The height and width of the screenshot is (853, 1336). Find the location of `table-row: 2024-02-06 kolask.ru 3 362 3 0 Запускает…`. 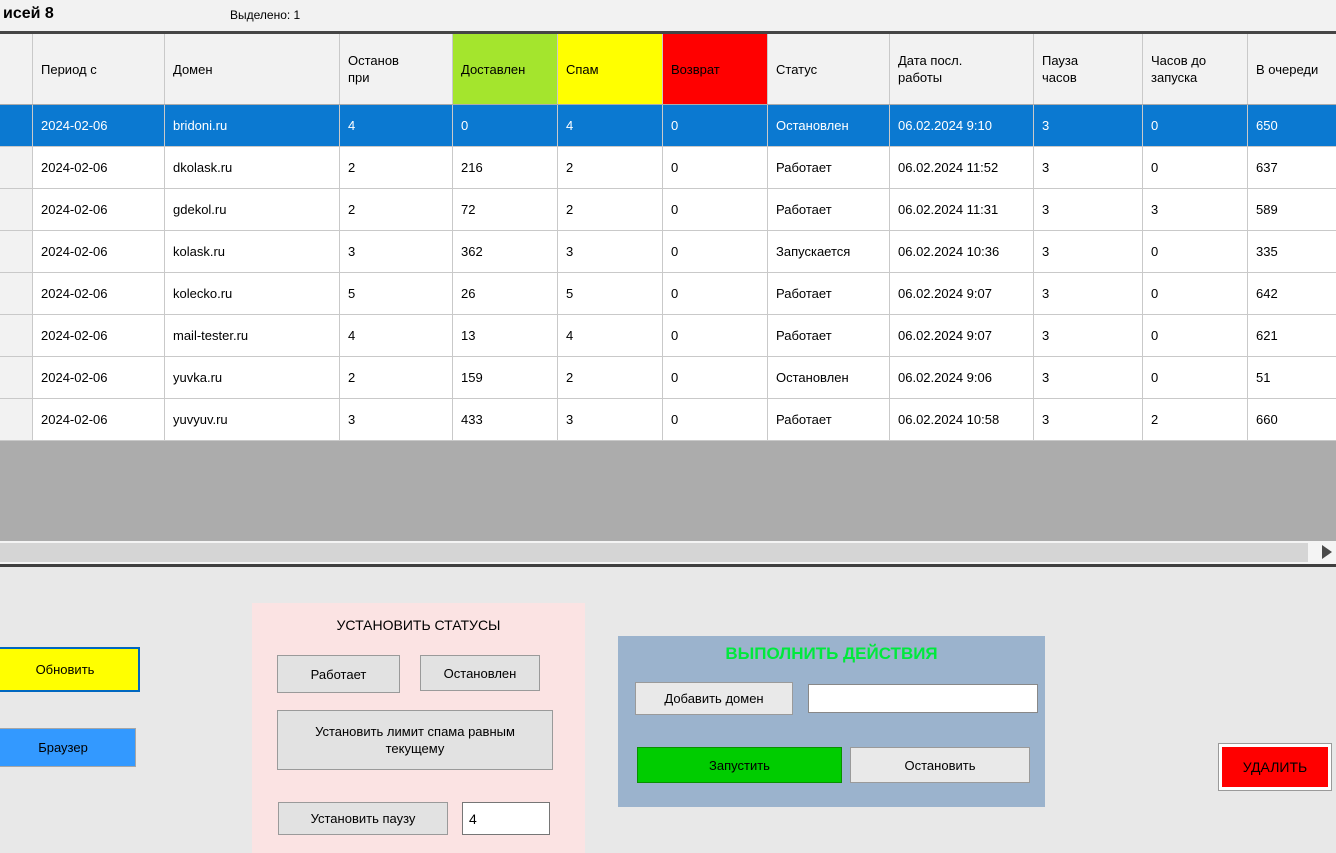

table-row: 2024-02-06 kolask.ru 3 362 3 0 Запускает… is located at coordinates (668, 252).